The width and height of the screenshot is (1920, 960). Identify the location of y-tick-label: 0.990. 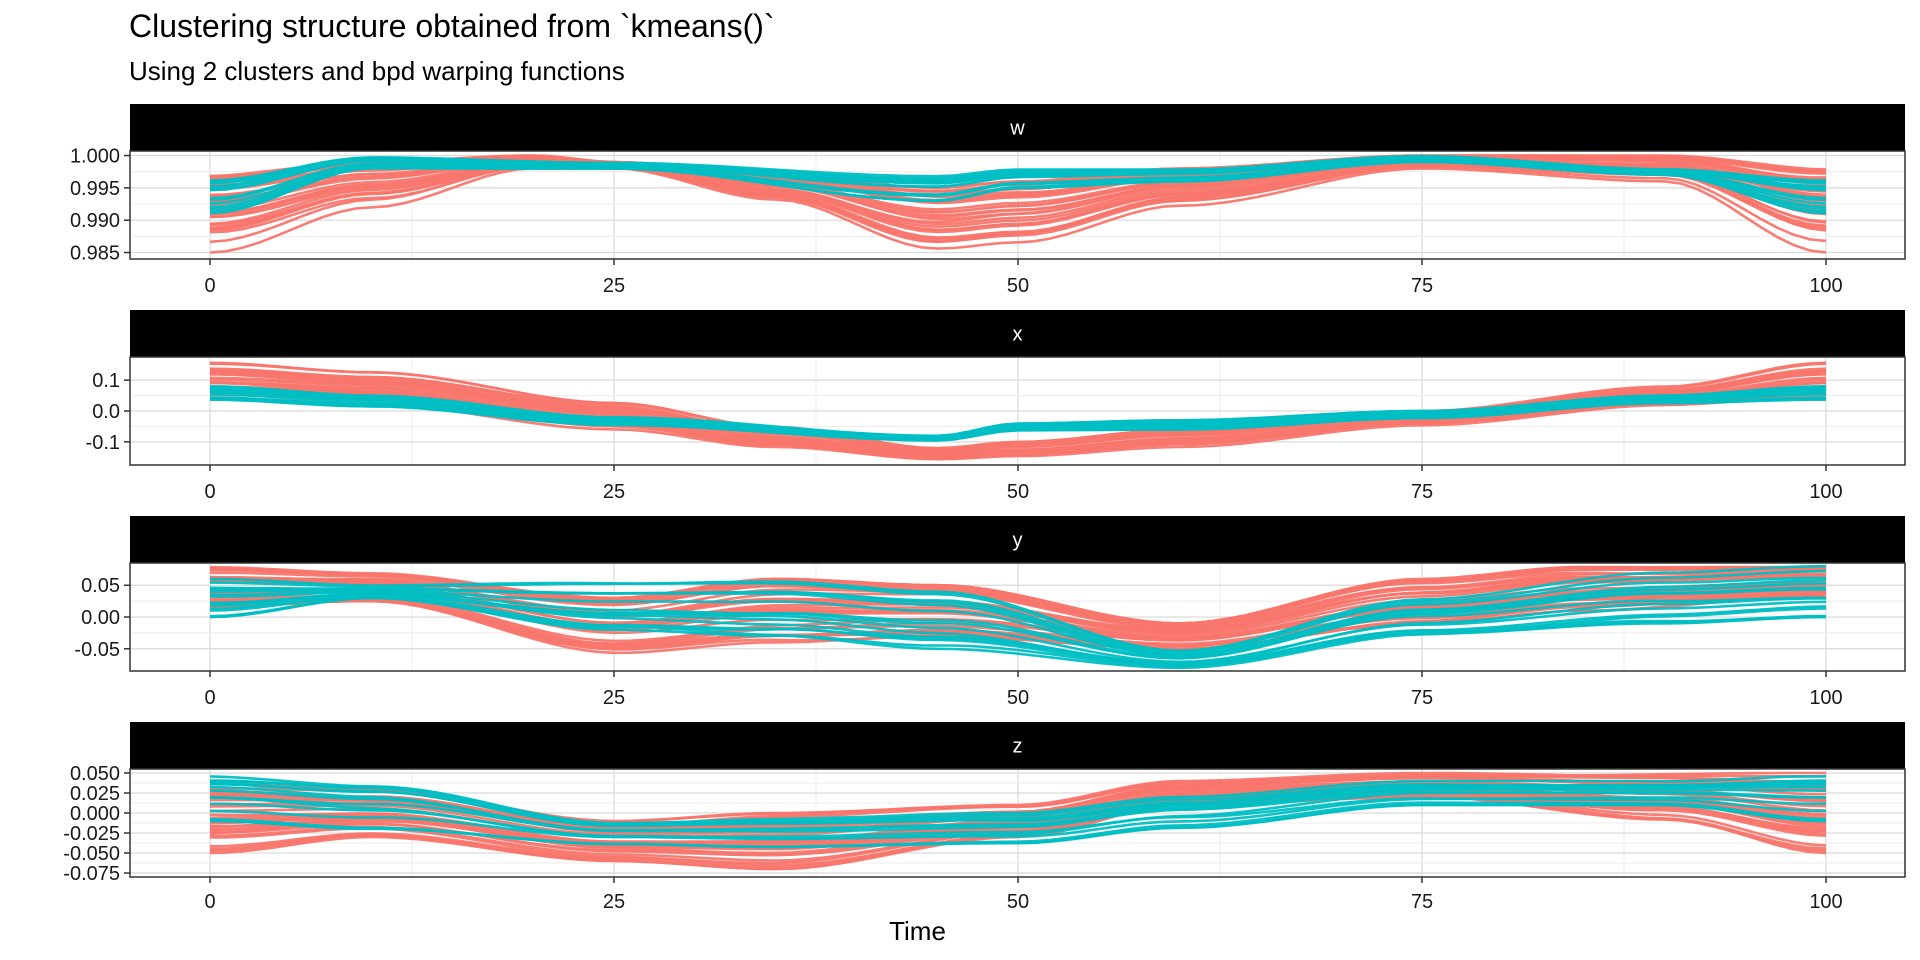
(95, 221).